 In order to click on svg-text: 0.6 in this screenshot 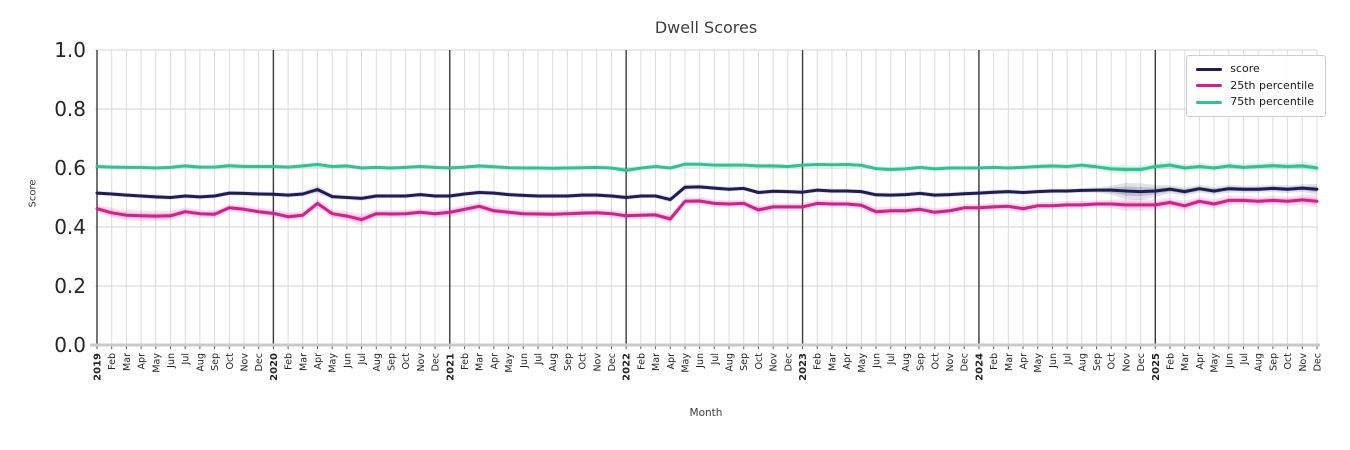, I will do `click(70, 168)`.